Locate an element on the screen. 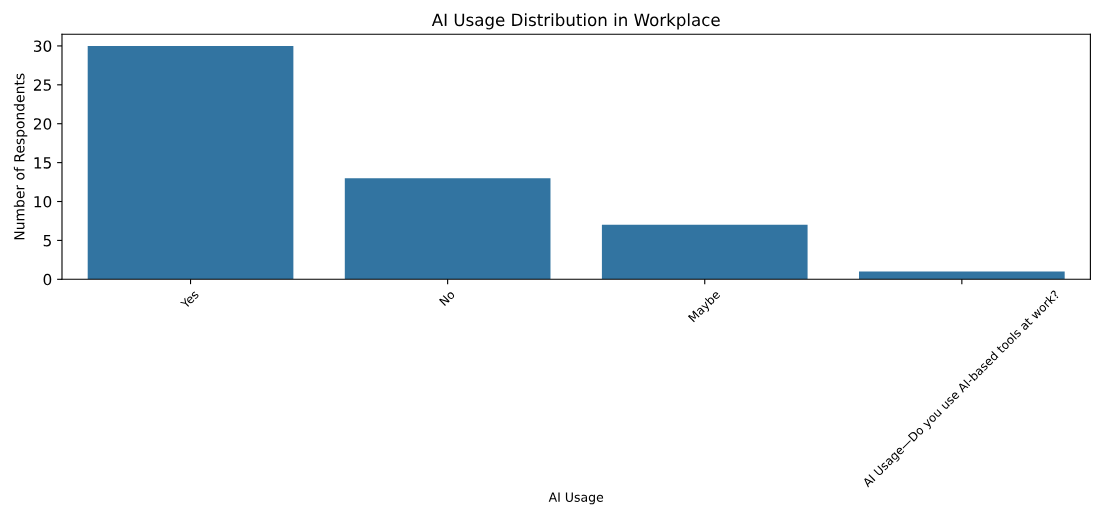  y-tick-label: 15 is located at coordinates (42, 163).